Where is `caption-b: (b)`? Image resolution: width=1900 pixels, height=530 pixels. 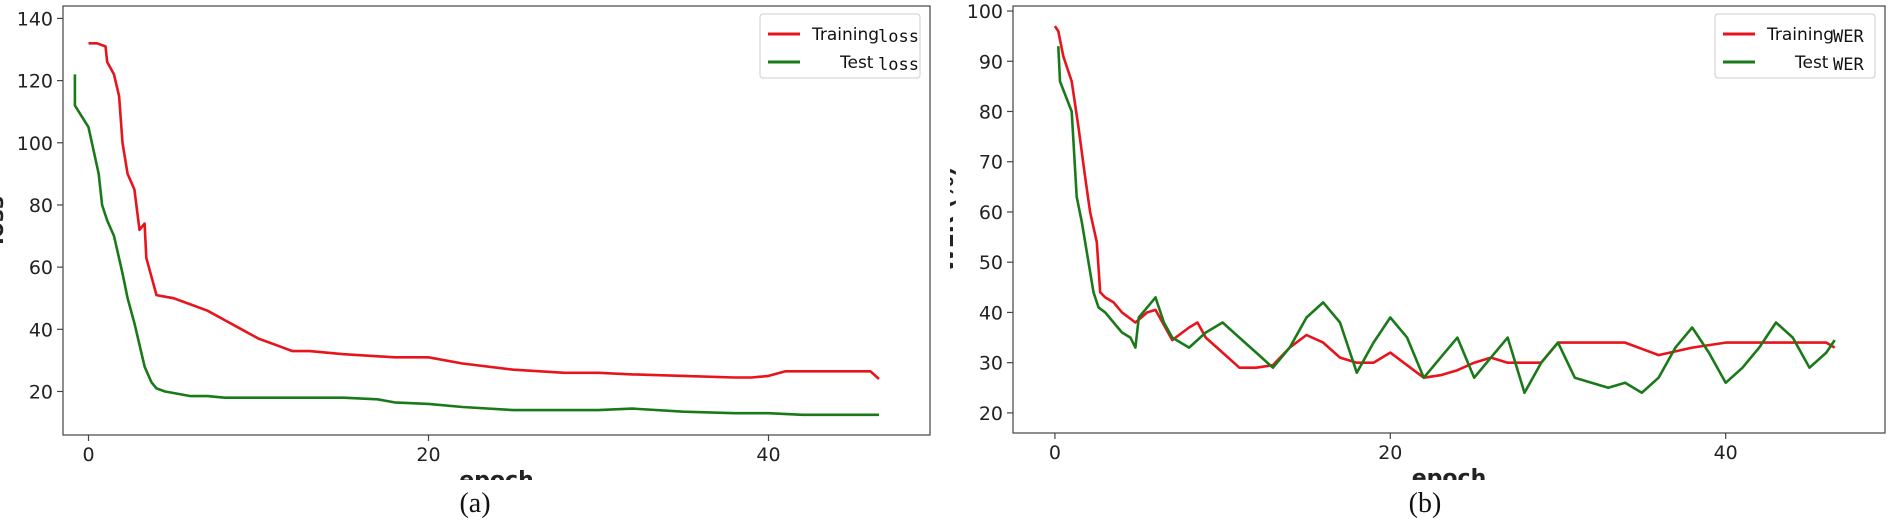 caption-b: (b) is located at coordinates (1425, 503).